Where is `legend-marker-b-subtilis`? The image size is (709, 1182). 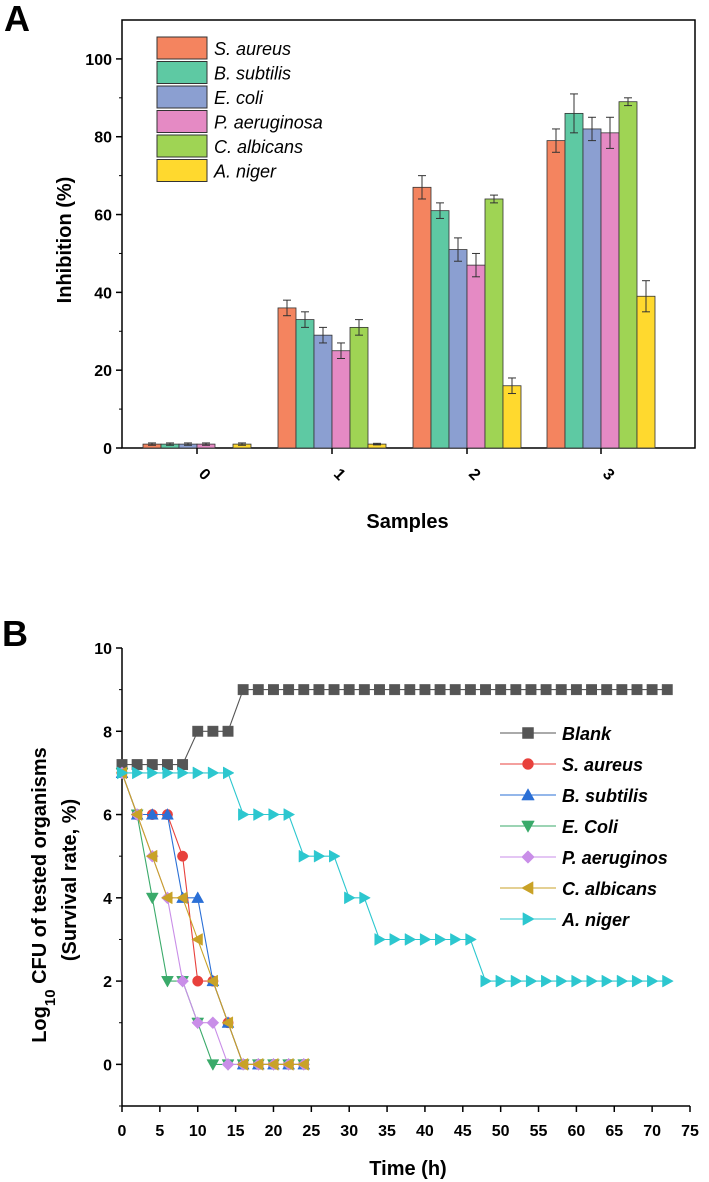 legend-marker-b-subtilis is located at coordinates (528, 794).